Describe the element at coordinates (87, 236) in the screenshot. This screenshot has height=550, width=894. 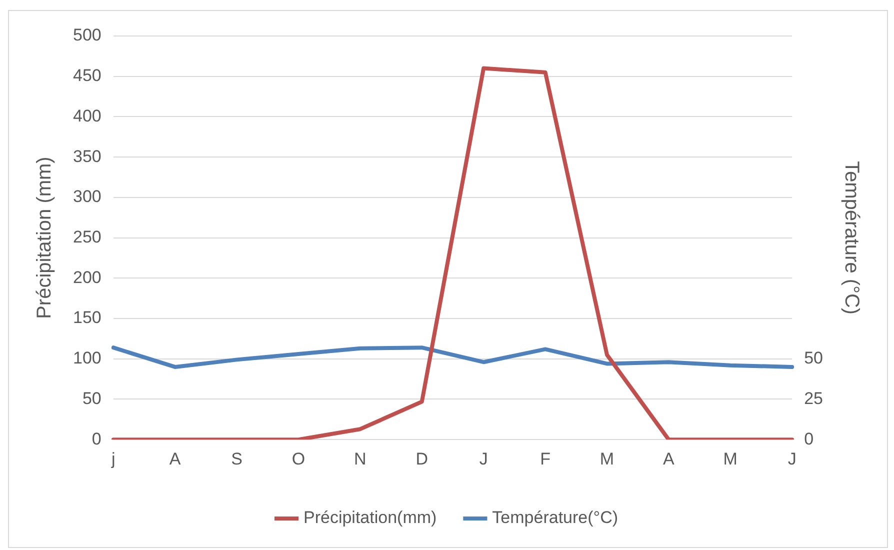
I see `y-tick-label: 250` at that location.